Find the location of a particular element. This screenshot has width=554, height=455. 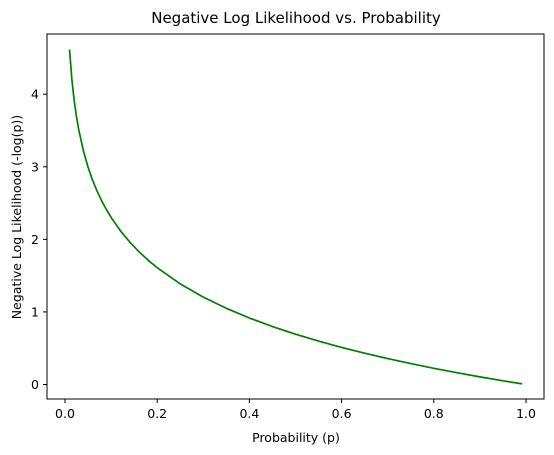

y-tick-label: 1 is located at coordinates (35, 311).